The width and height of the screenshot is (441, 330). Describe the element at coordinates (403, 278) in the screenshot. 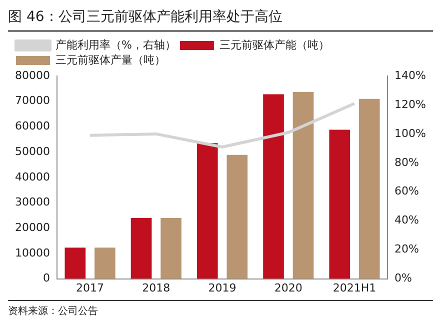

I see `y2-tick-label: 0%` at that location.